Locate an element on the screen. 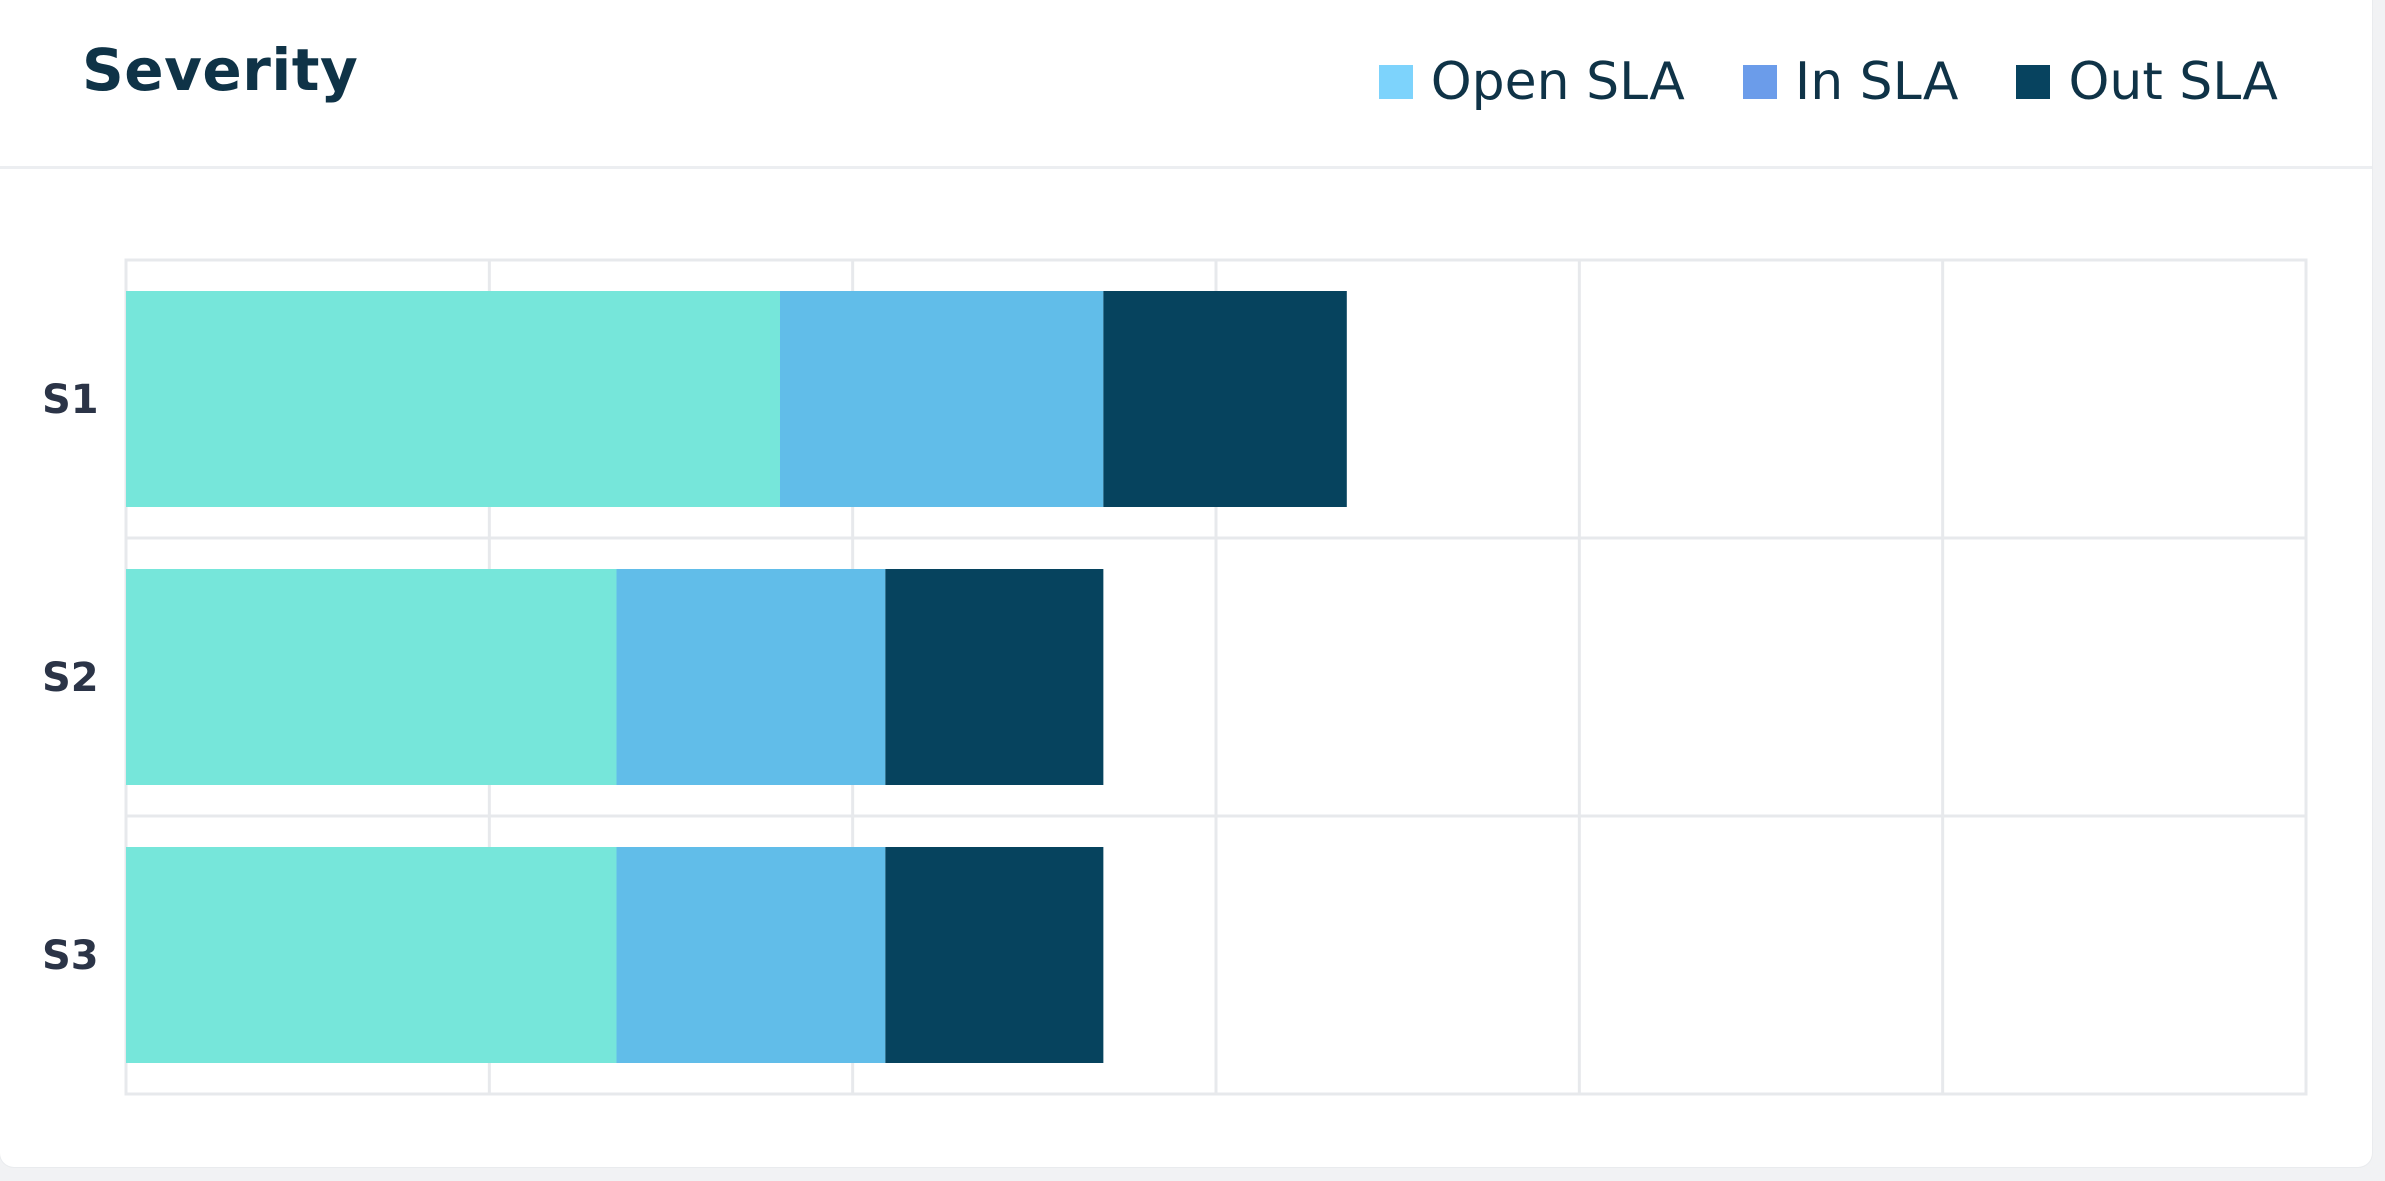  legend: Open SLA In SLA Out SLA is located at coordinates (1799, 82).